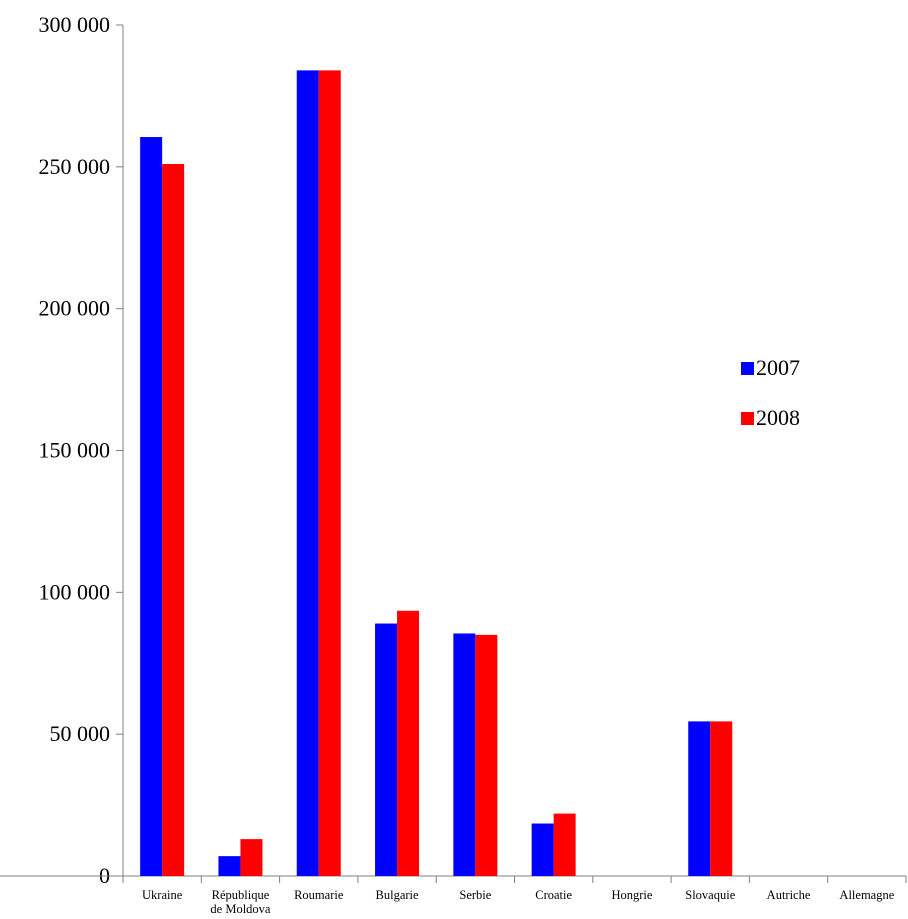 The height and width of the screenshot is (919, 908). I want to click on x-tick-label: Bulgarie, so click(397, 895).